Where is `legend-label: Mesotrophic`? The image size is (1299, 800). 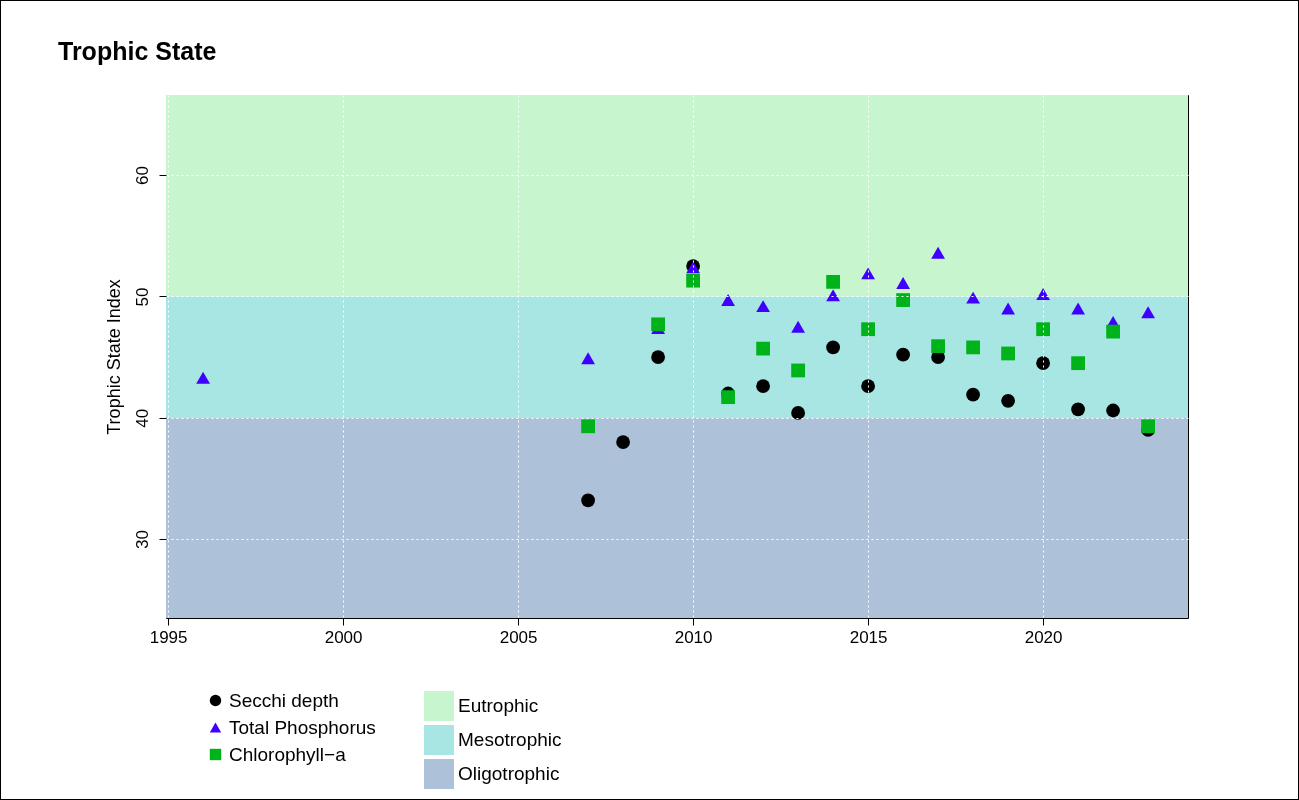 legend-label: Mesotrophic is located at coordinates (510, 739).